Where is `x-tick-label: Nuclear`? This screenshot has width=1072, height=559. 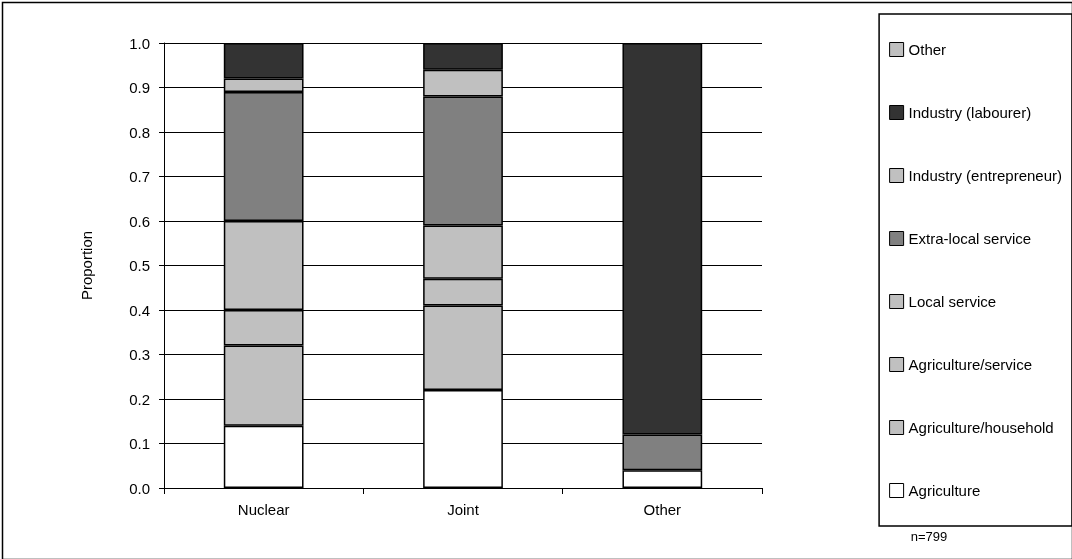
x-tick-label: Nuclear is located at coordinates (263, 509).